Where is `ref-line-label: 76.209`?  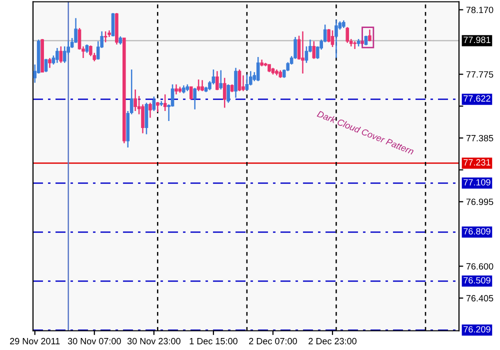
ref-line-label: 76.209 is located at coordinates (477, 329).